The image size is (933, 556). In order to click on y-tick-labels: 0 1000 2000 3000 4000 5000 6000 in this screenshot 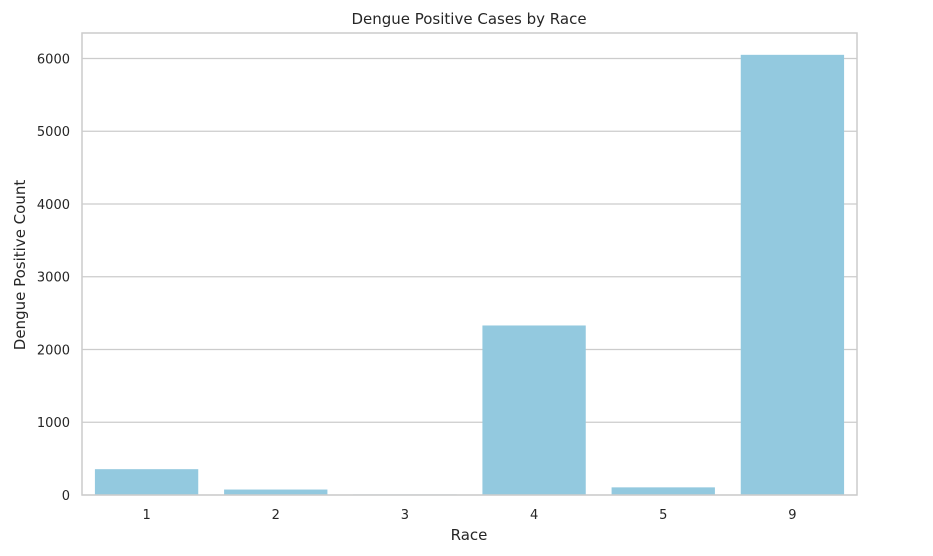, I will do `click(53, 278)`.